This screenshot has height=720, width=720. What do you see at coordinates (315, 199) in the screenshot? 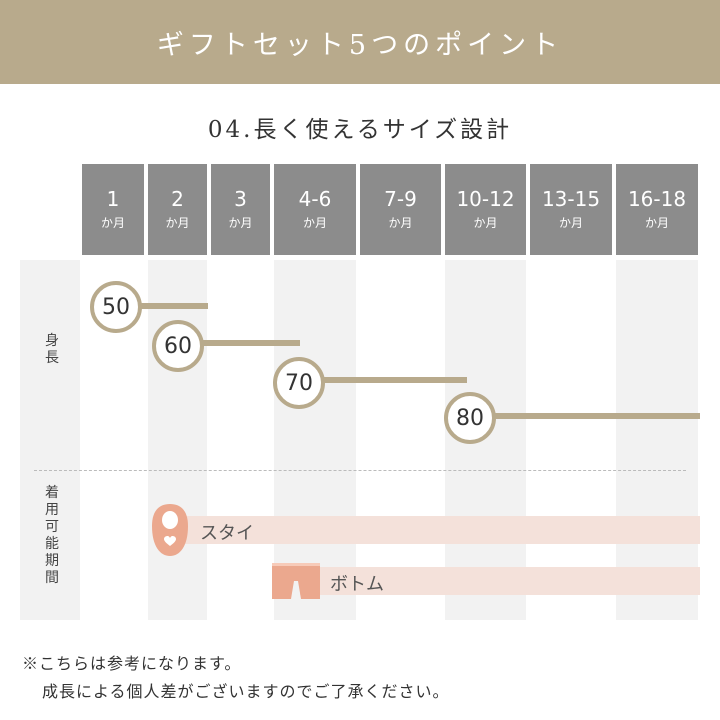
I see `column-number: 4-6` at bounding box center [315, 199].